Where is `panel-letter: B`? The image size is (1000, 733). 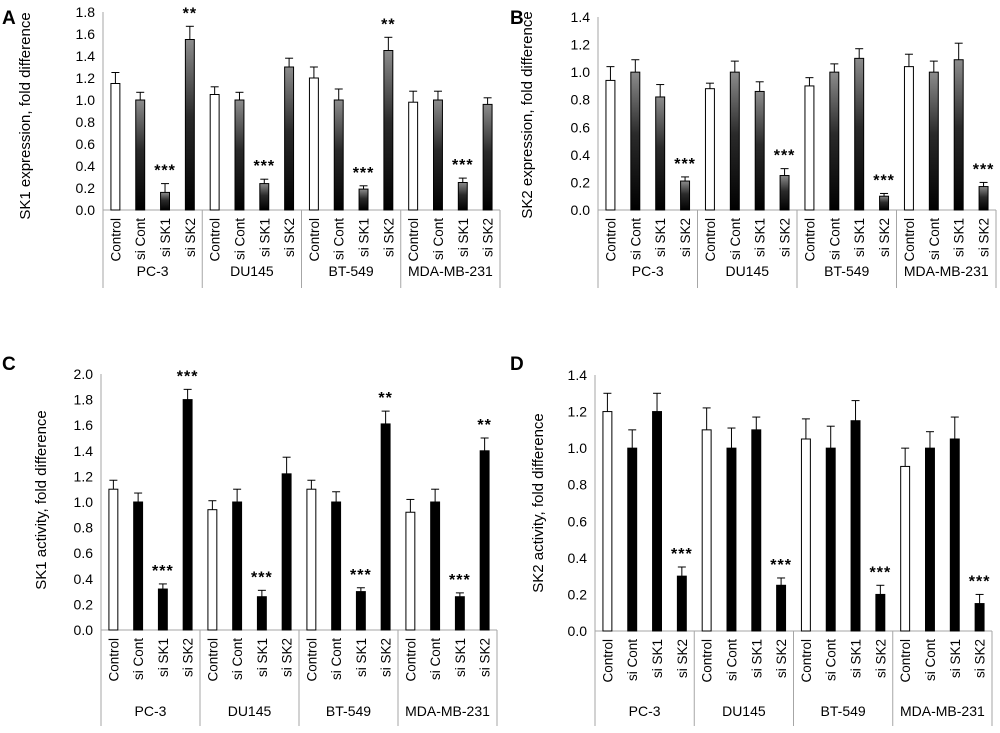 panel-letter: B is located at coordinates (517, 18).